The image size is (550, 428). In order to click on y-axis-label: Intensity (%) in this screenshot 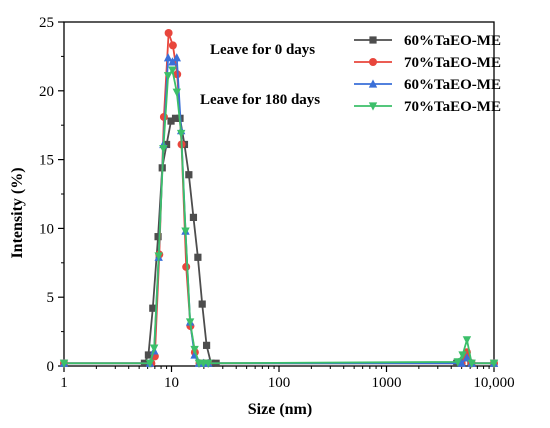, I will do `click(17, 212)`.